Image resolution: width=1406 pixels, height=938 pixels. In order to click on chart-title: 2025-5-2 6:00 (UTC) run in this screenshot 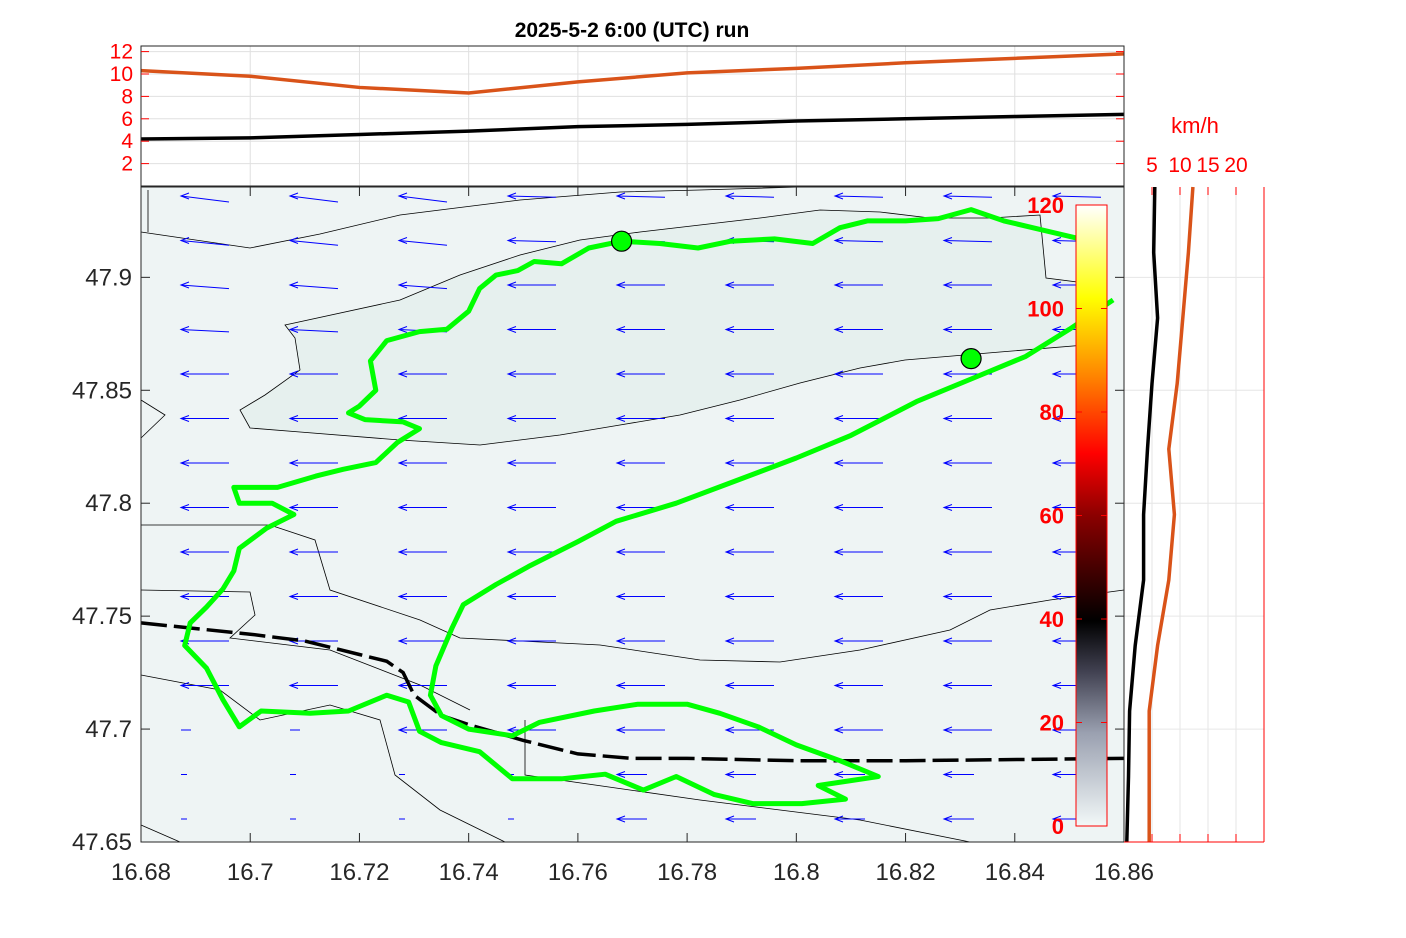, I will do `click(632, 30)`.